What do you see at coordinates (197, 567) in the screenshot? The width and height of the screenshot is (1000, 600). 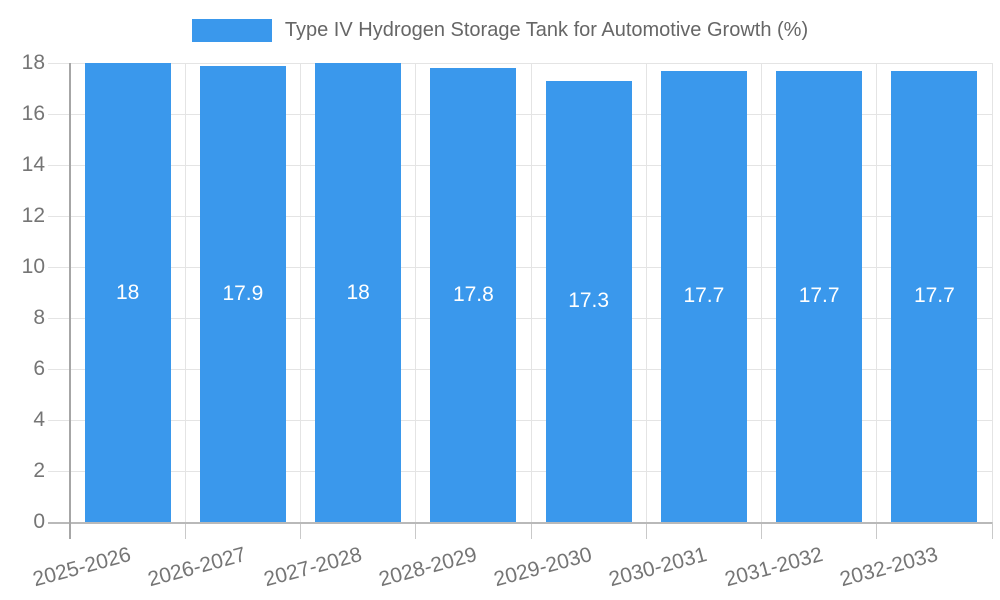 I see `x-axis-tick-label: 2026-2027` at bounding box center [197, 567].